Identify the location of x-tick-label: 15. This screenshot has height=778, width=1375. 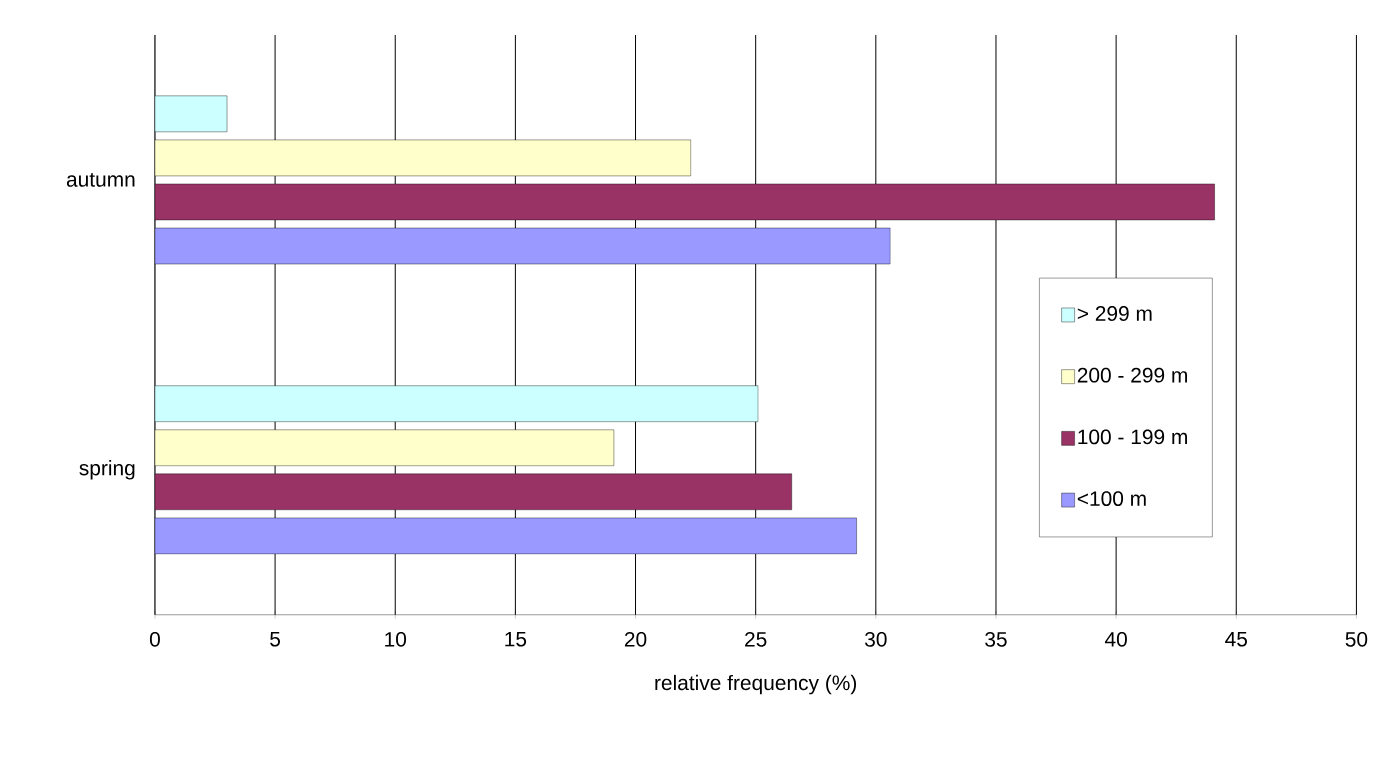
(516, 639).